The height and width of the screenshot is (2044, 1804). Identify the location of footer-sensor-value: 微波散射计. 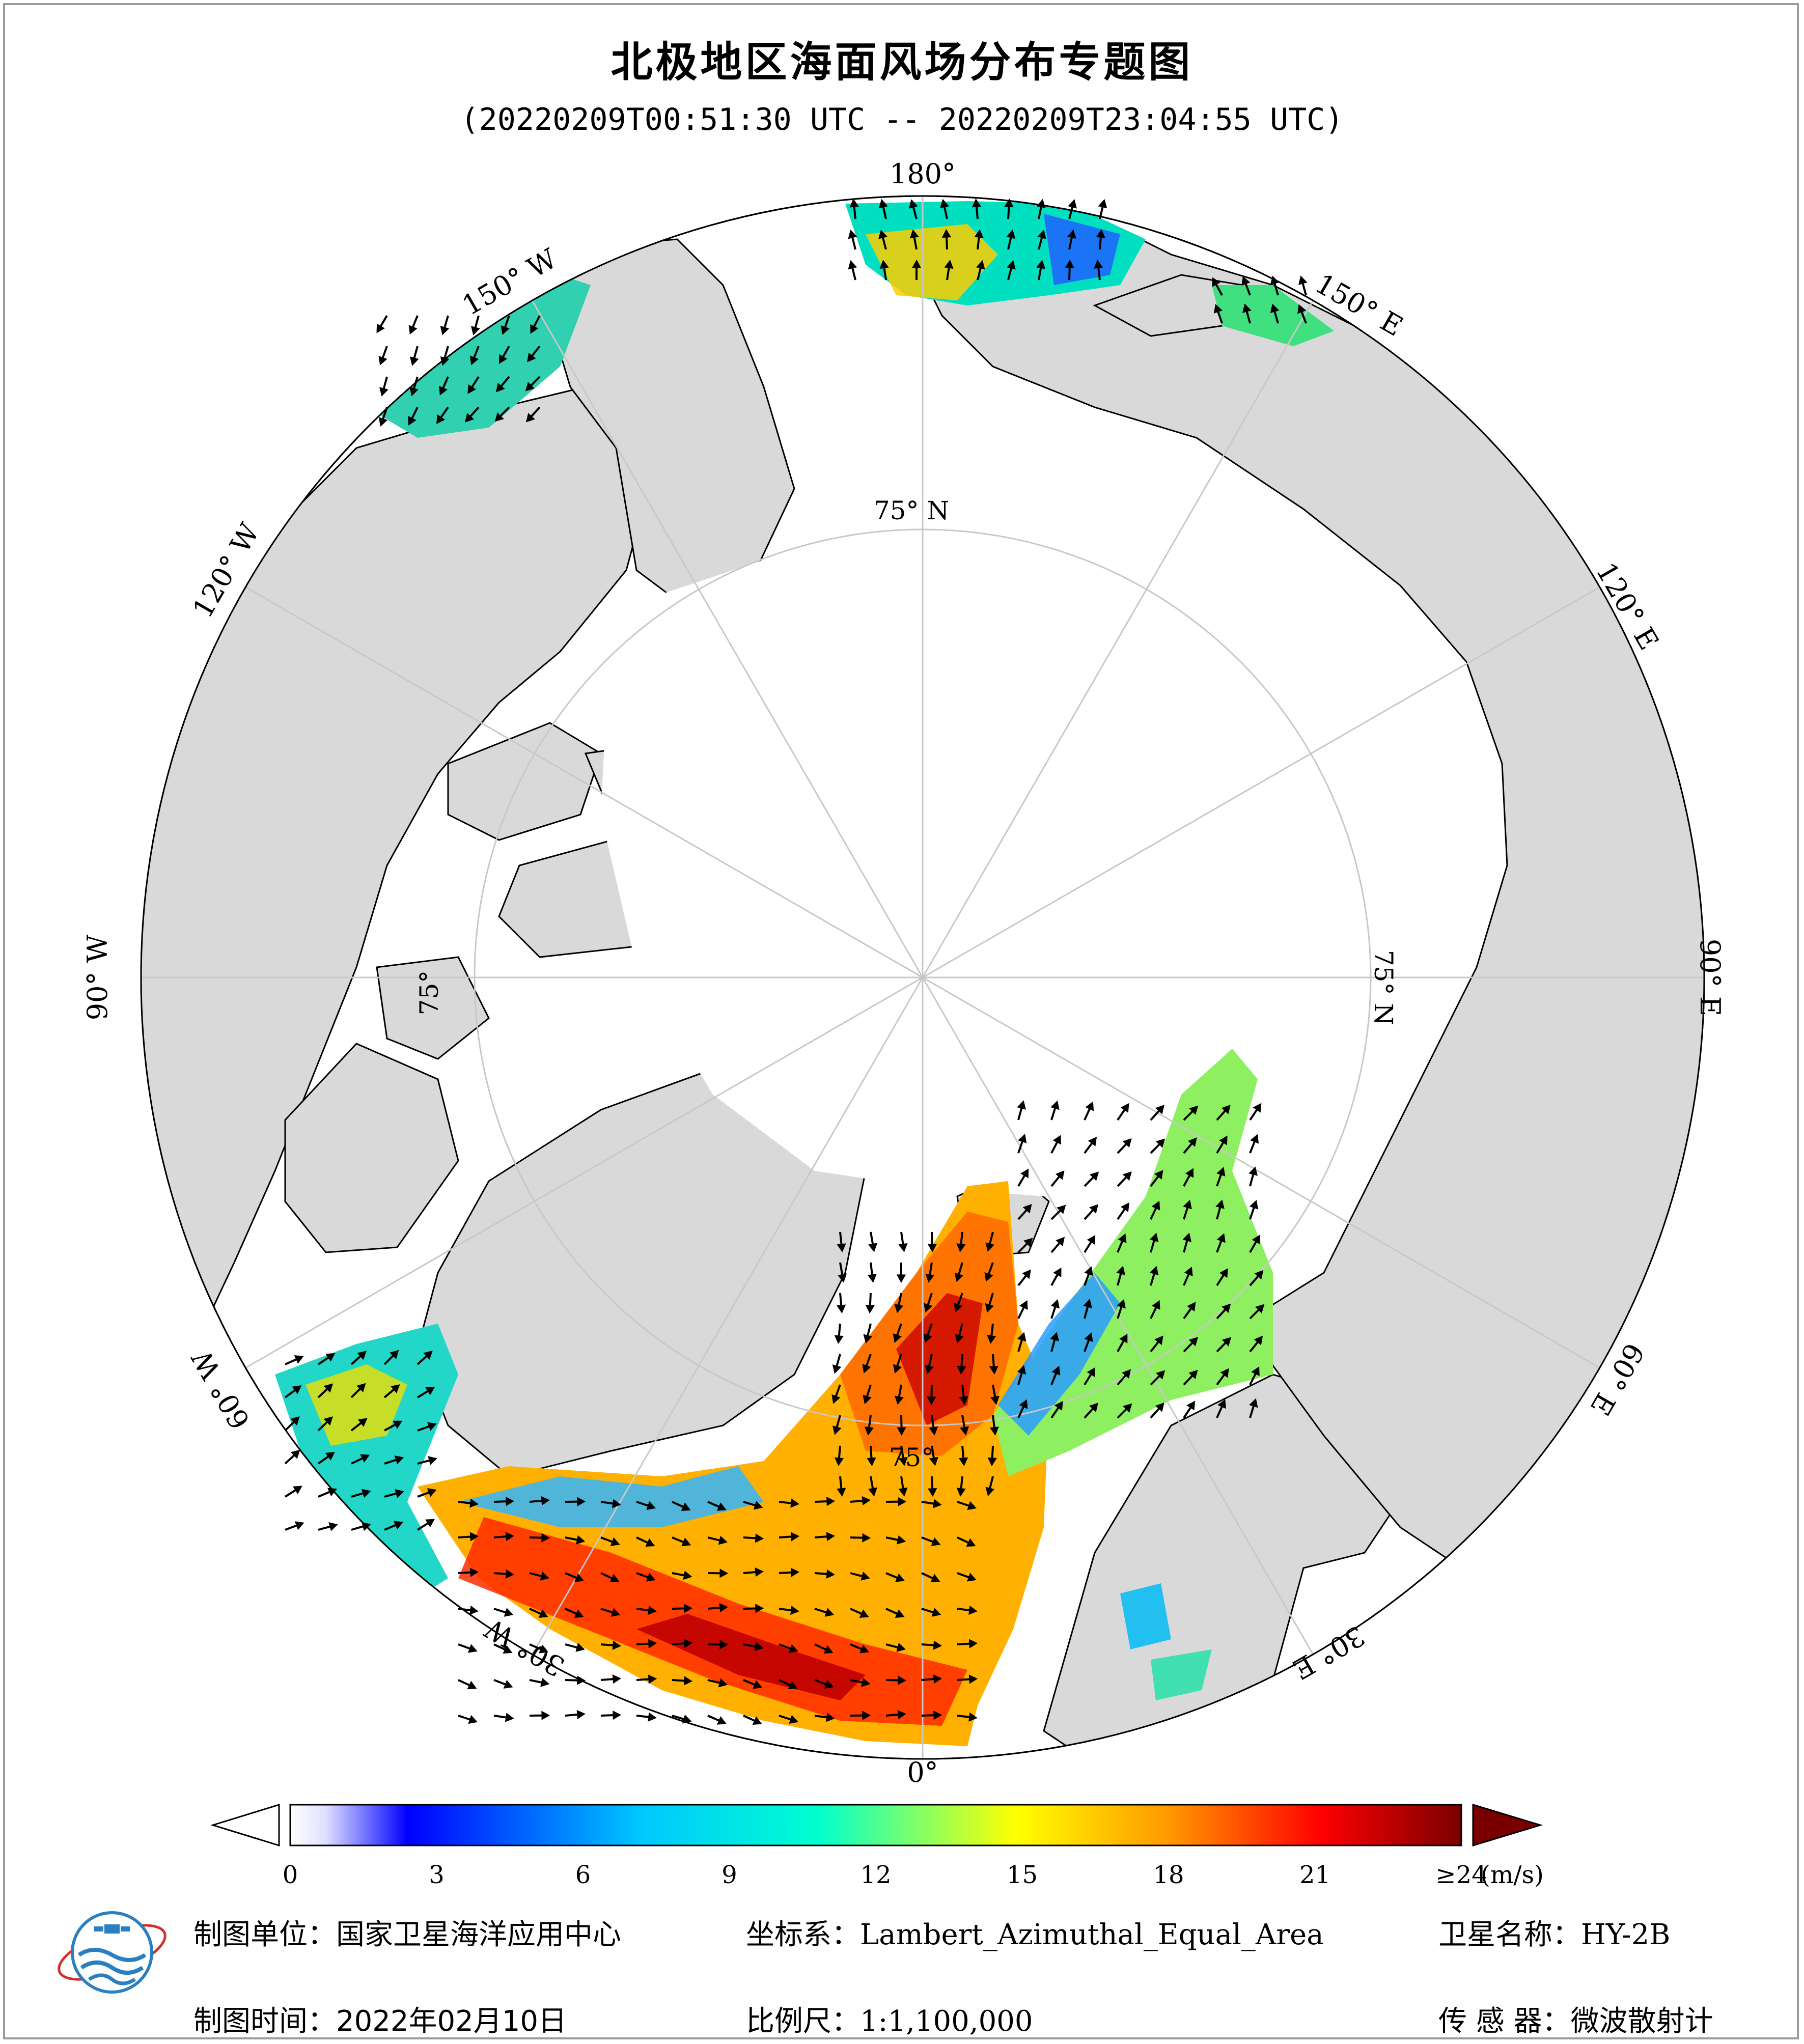
(1641, 2021).